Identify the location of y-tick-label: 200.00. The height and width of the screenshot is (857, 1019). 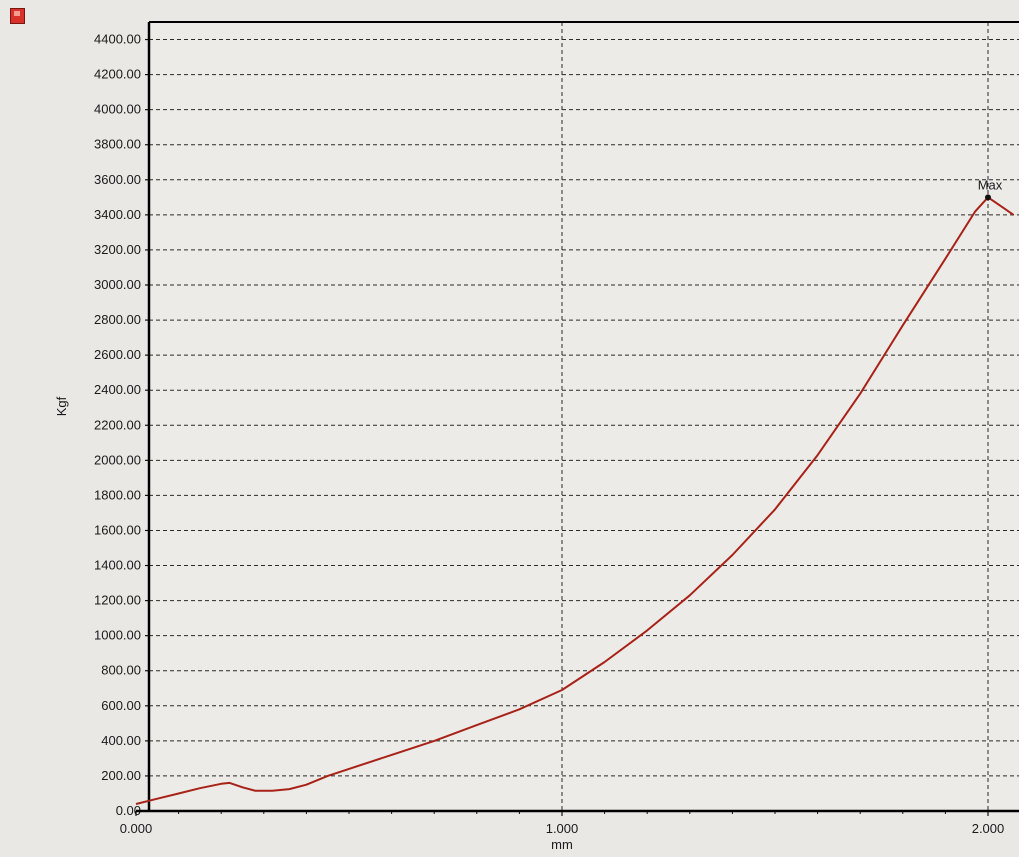
(121, 775).